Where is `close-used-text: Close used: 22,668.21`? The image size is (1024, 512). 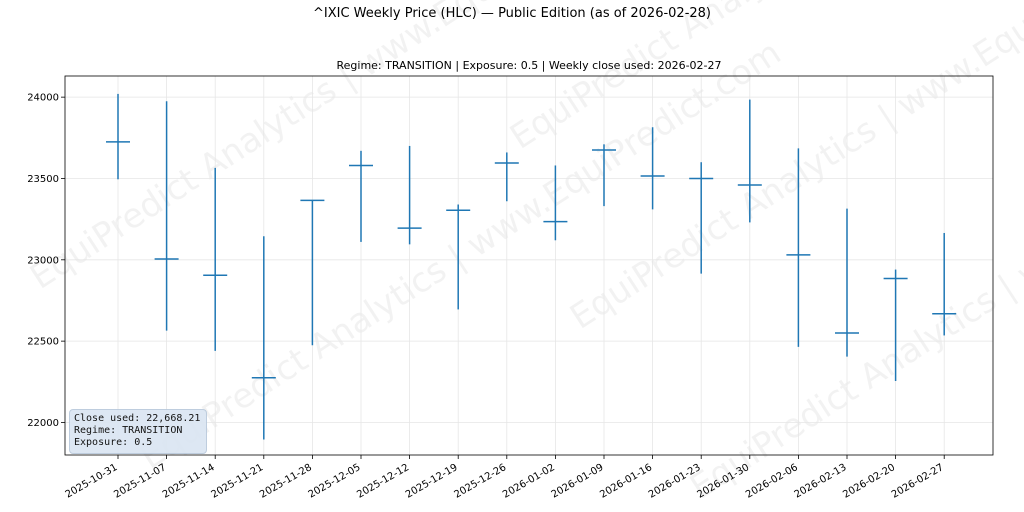 close-used-text: Close used: 22,668.21 is located at coordinates (137, 418).